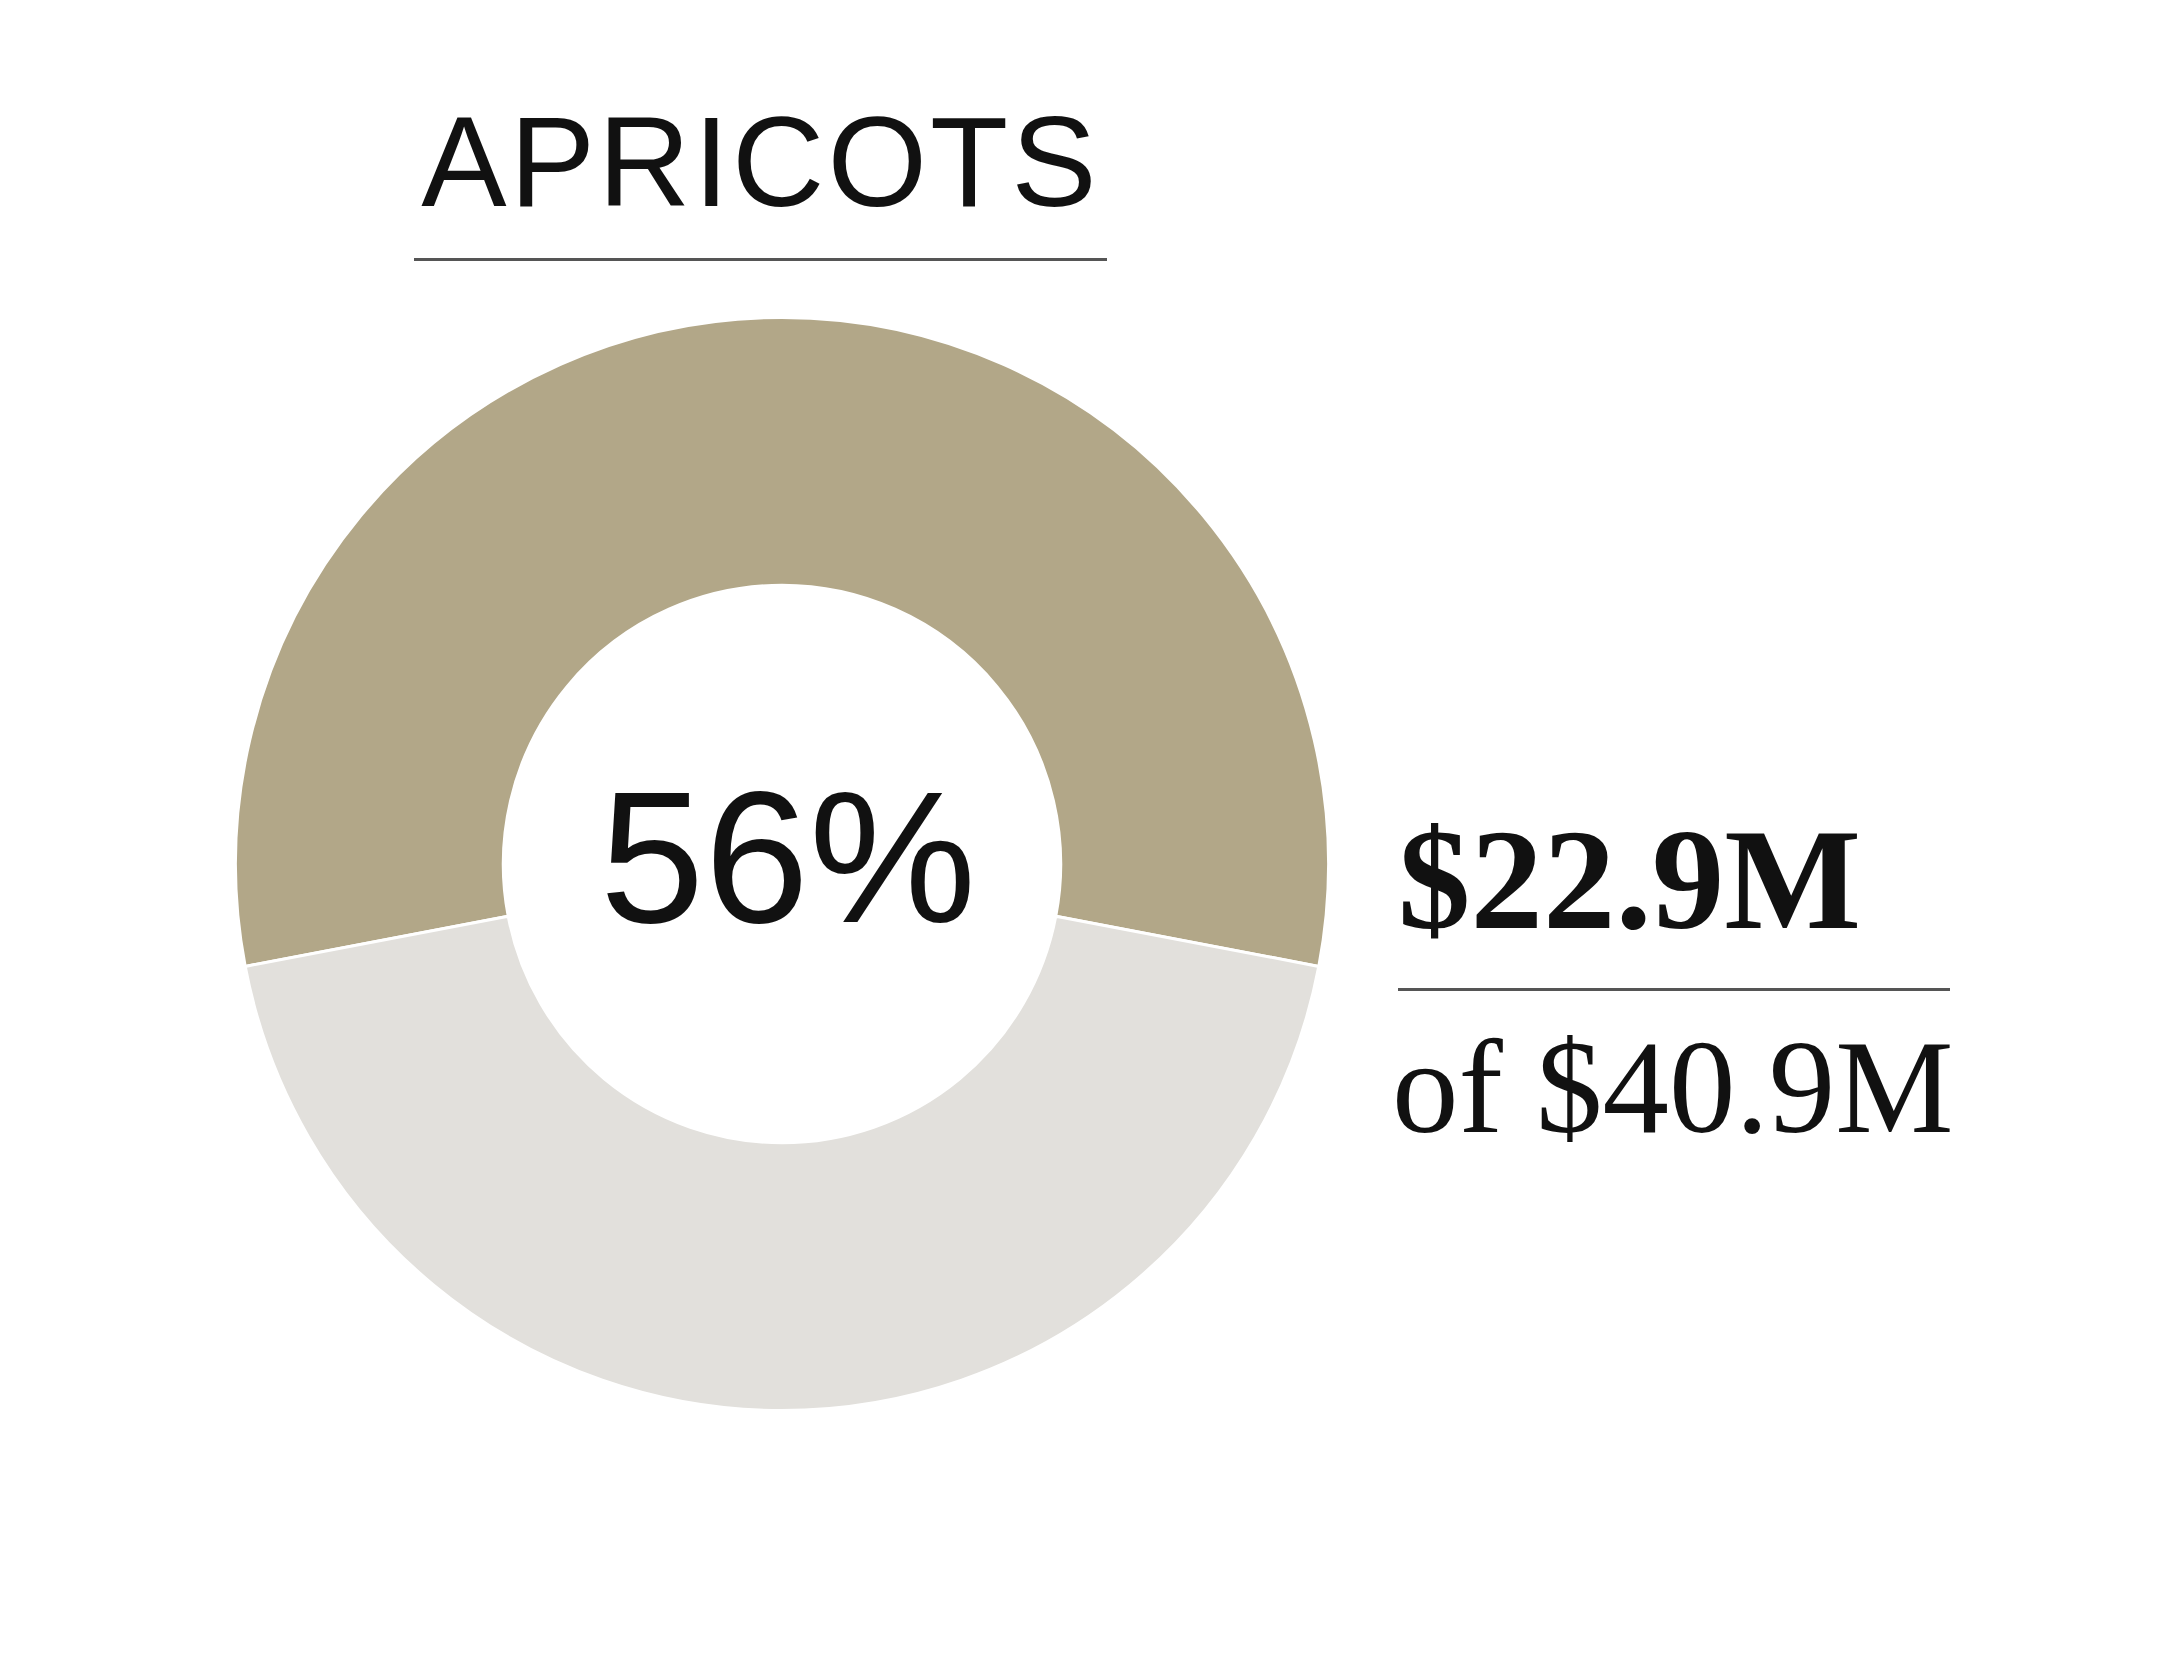  Describe the element at coordinates (1673, 1087) in the screenshot. I see `text: of $40.9M` at that location.